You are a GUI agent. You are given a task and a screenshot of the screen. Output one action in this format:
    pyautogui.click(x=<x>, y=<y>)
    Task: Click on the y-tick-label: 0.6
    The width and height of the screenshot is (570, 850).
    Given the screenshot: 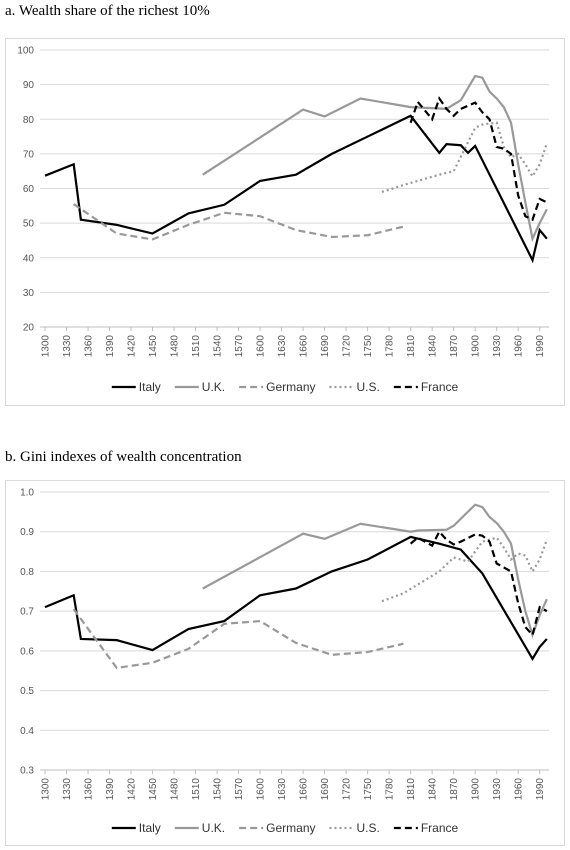 What is the action you would take?
    pyautogui.click(x=27, y=651)
    